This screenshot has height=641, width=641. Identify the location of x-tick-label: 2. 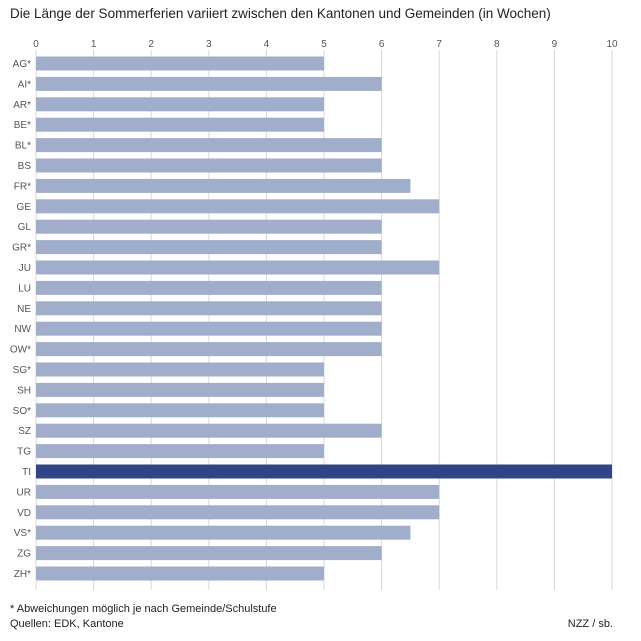
(151, 44).